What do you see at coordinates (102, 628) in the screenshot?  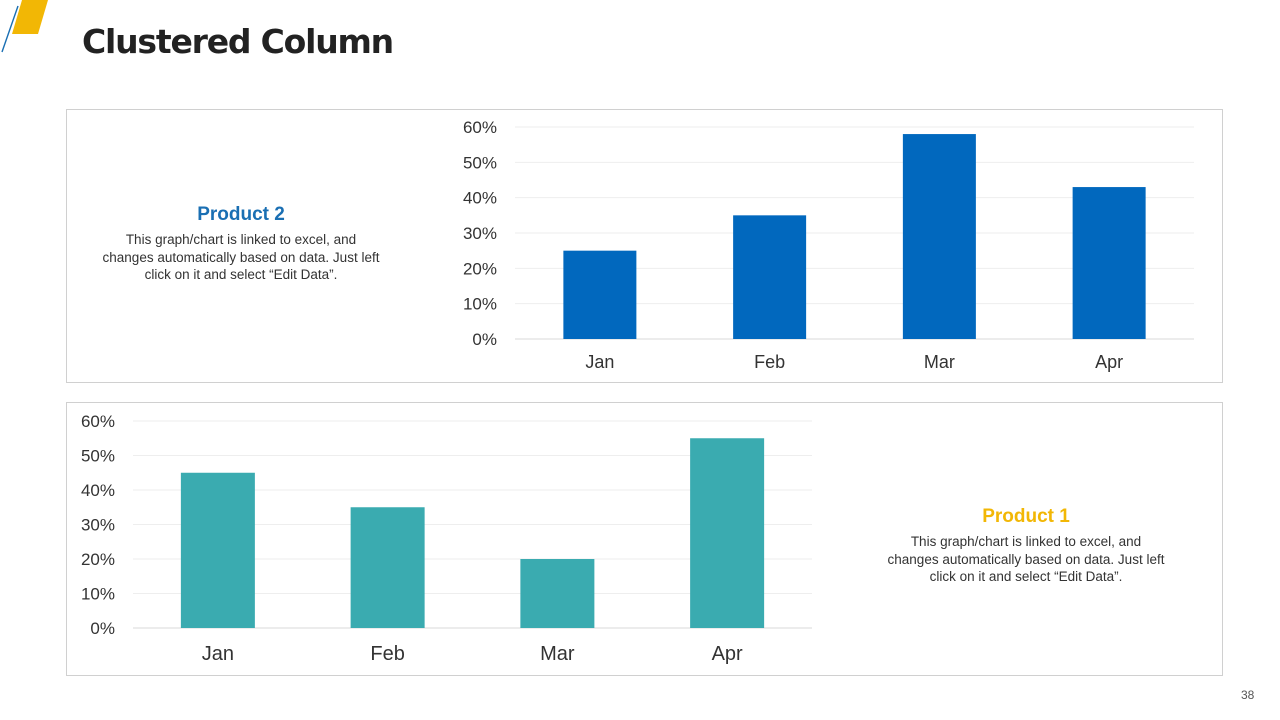 I see `product1-ytick-label: 0%` at bounding box center [102, 628].